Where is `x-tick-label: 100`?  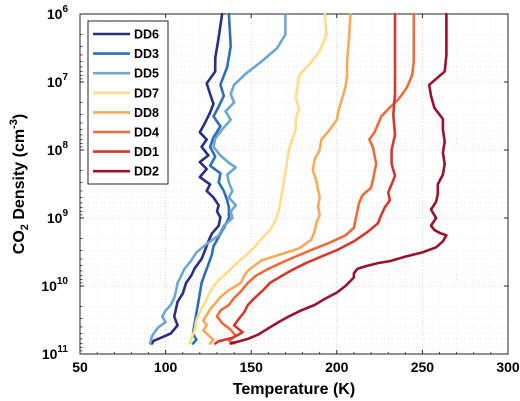
x-tick-label: 100 is located at coordinates (166, 367).